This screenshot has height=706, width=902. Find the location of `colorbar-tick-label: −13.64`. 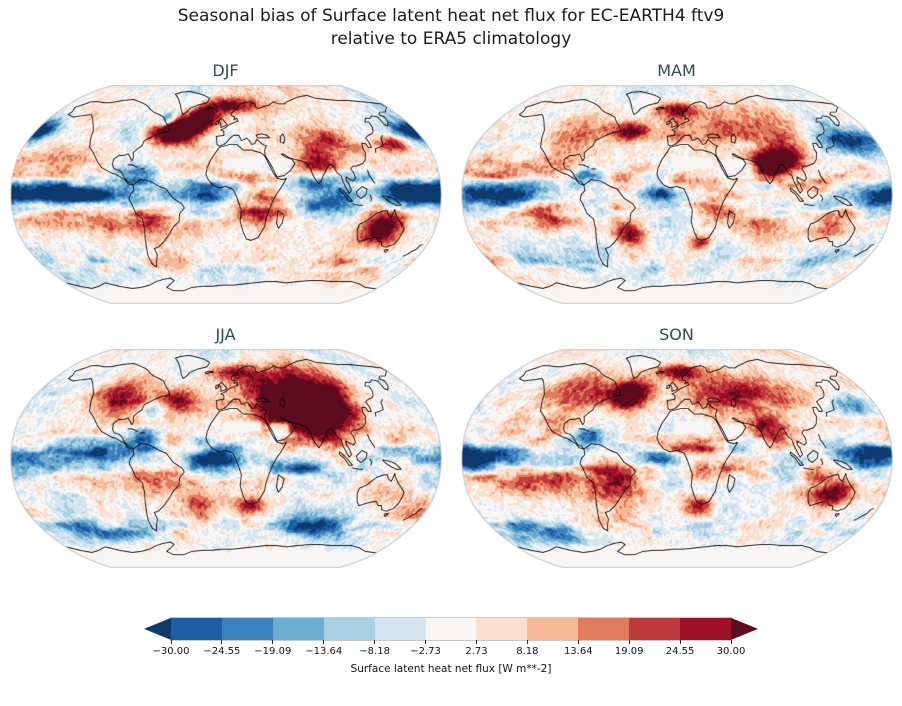

colorbar-tick-label: −13.64 is located at coordinates (324, 651).